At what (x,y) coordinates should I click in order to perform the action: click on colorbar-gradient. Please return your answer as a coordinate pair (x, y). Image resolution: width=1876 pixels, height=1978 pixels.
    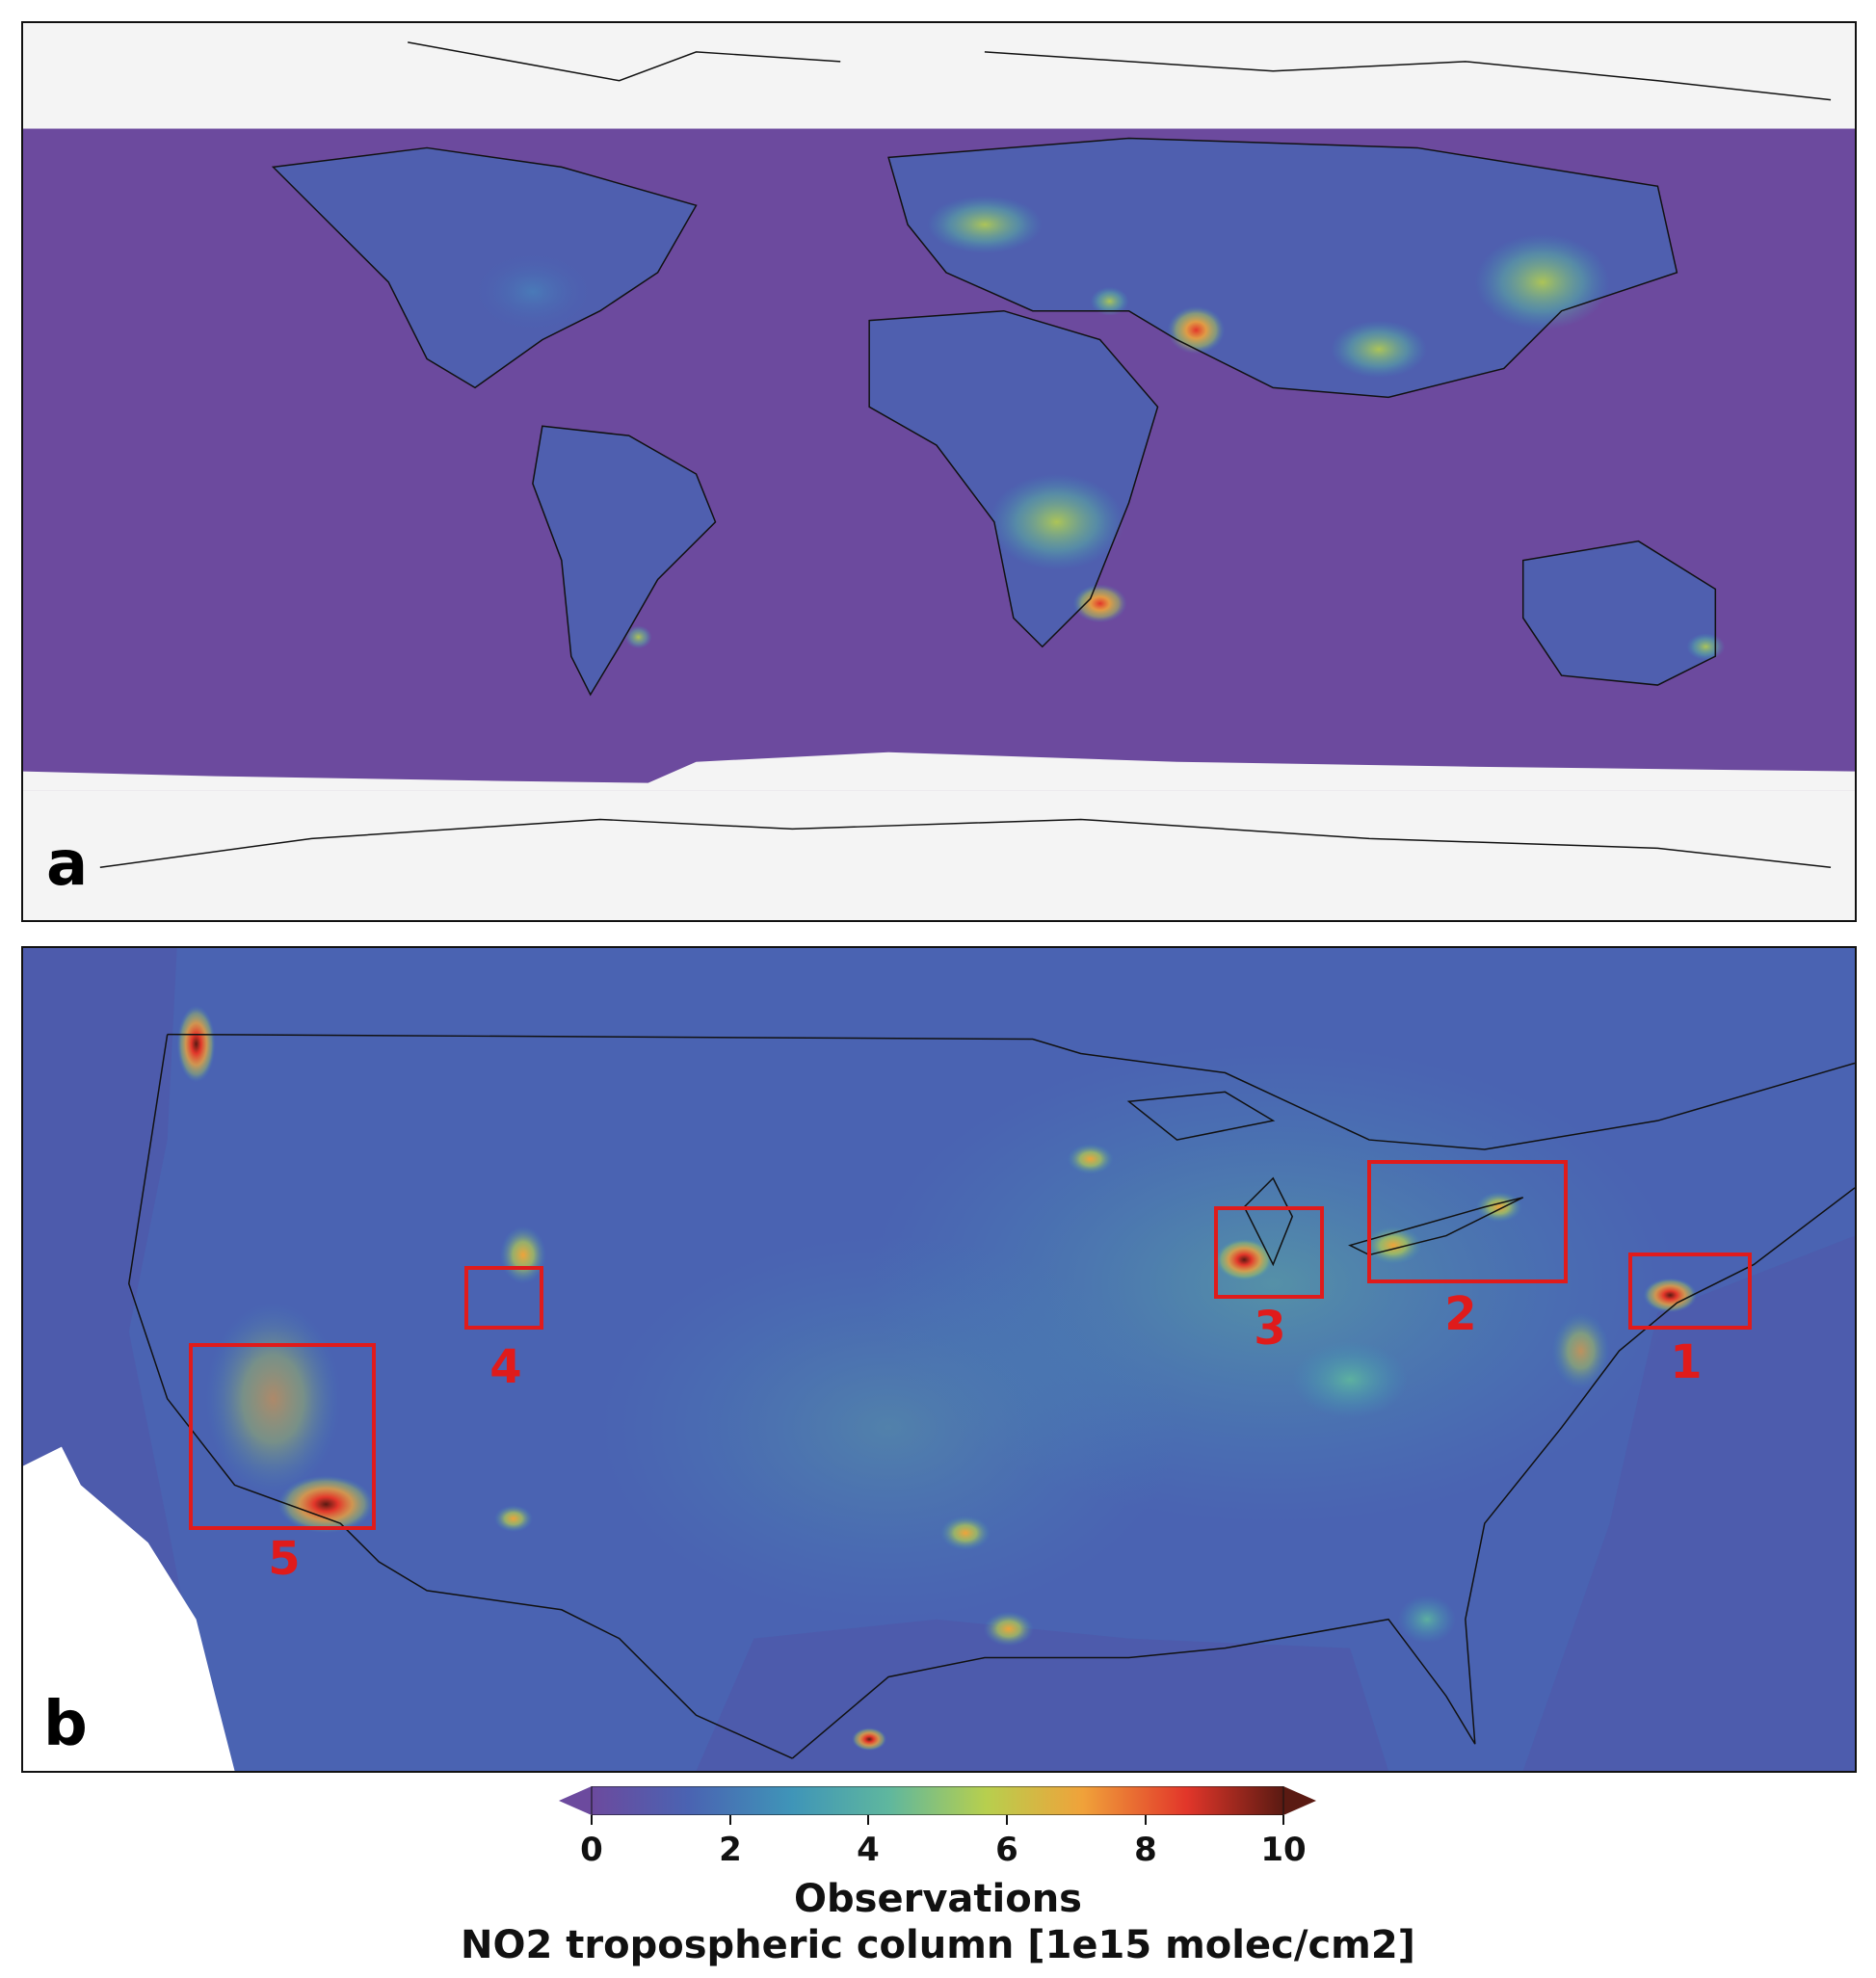
    Looking at the image, I should click on (938, 1800).